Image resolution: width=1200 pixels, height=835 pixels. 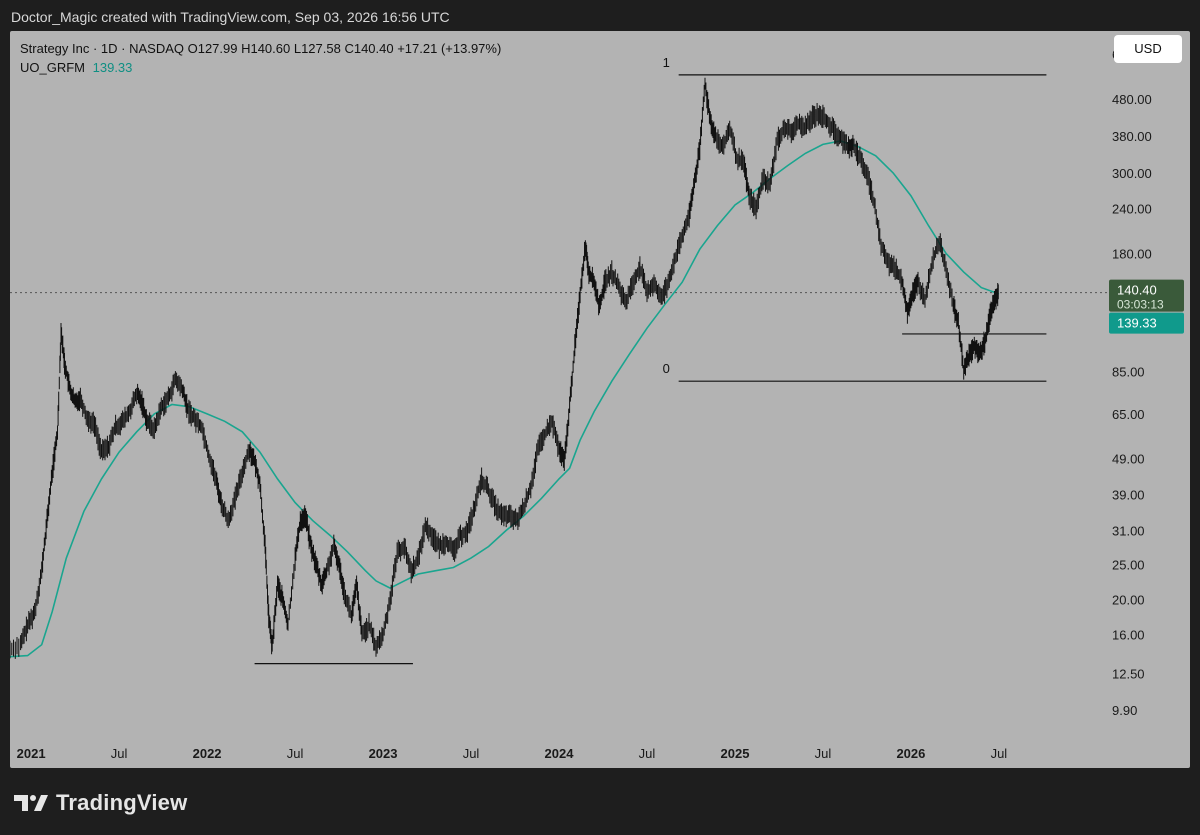 I want to click on y-tick-label: 12.50, so click(x=1128, y=673).